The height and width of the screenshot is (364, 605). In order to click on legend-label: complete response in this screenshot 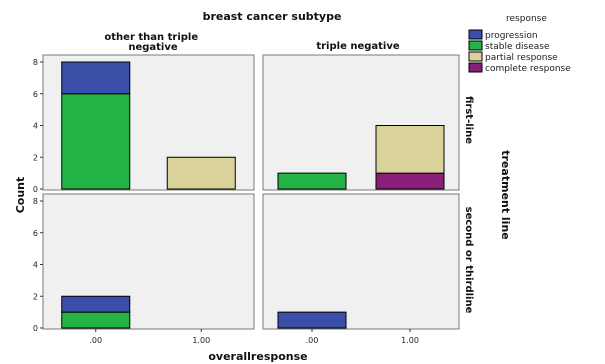, I will do `click(528, 69)`.